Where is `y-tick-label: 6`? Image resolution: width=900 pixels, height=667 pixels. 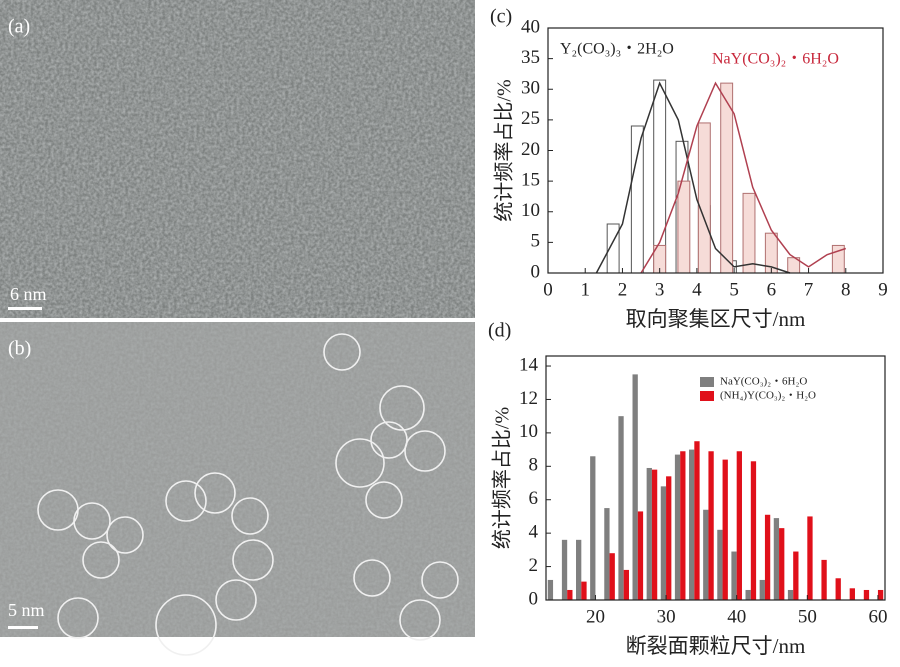
y-tick-label: 6 is located at coordinates (534, 498).